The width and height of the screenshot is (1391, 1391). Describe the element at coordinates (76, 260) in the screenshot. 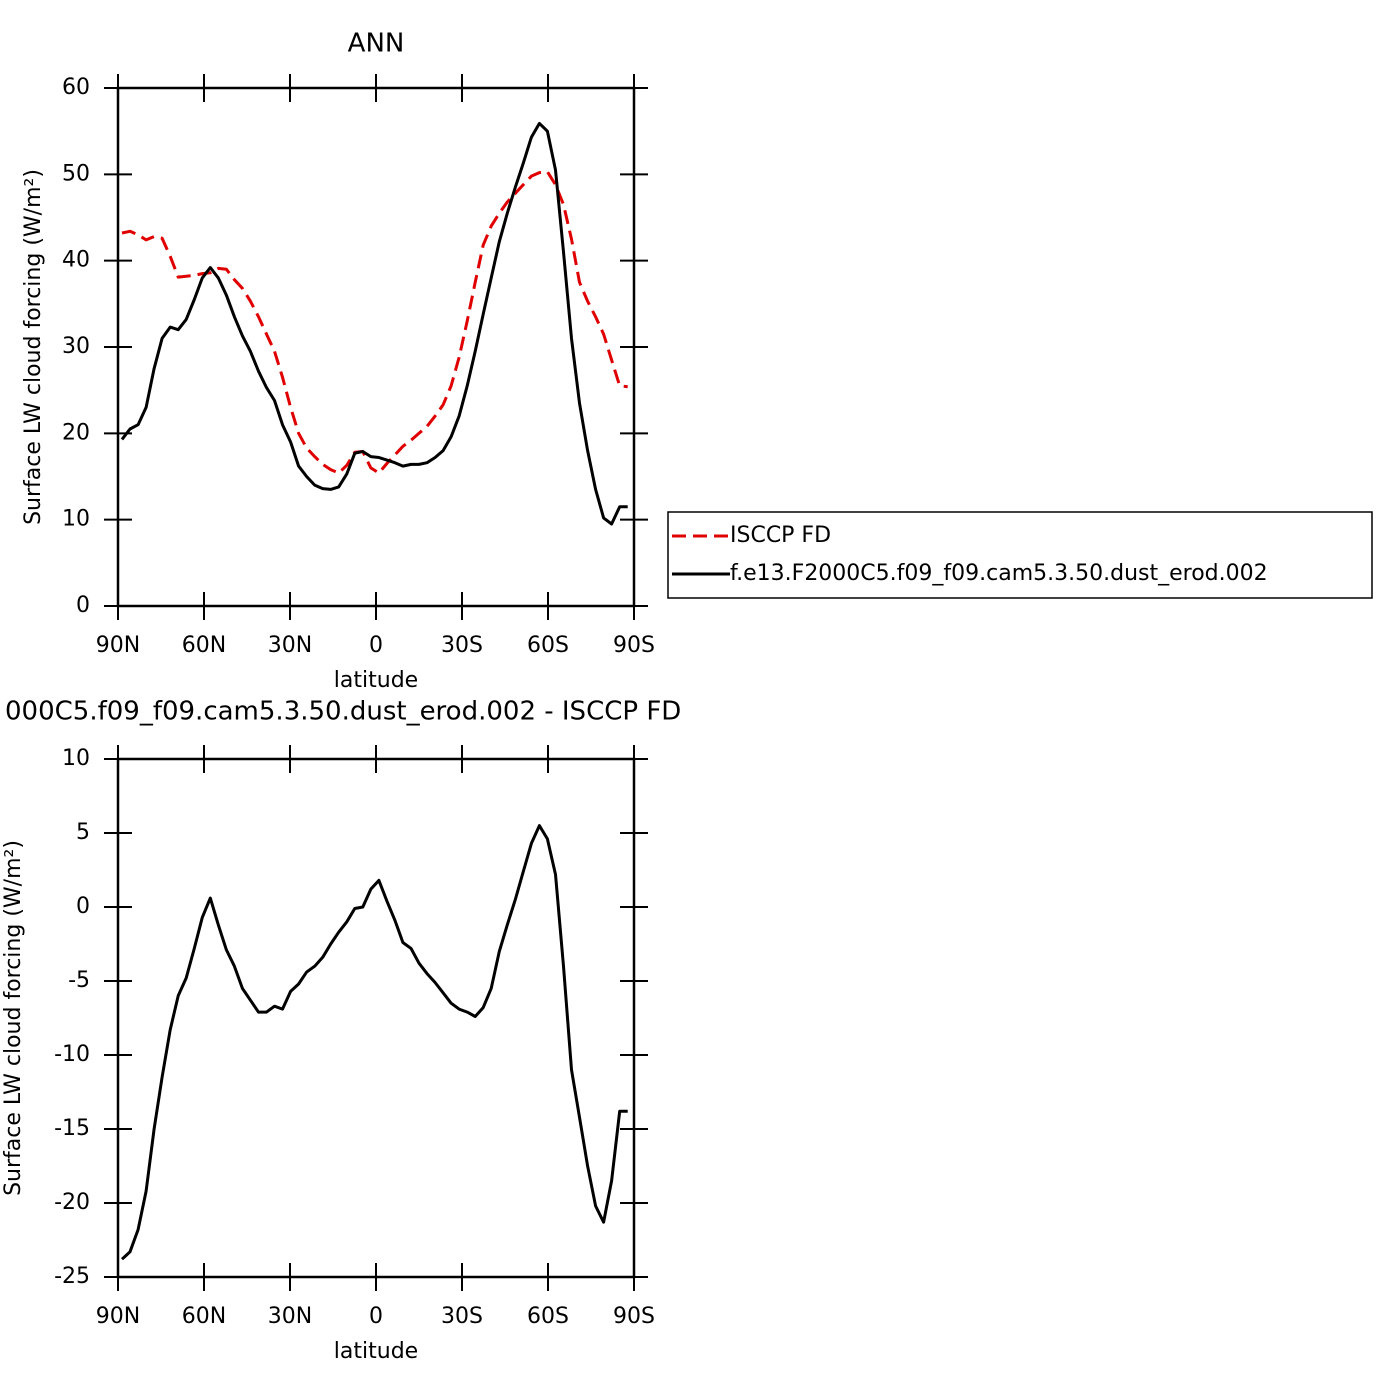

I see `y-tick-label: 40` at that location.